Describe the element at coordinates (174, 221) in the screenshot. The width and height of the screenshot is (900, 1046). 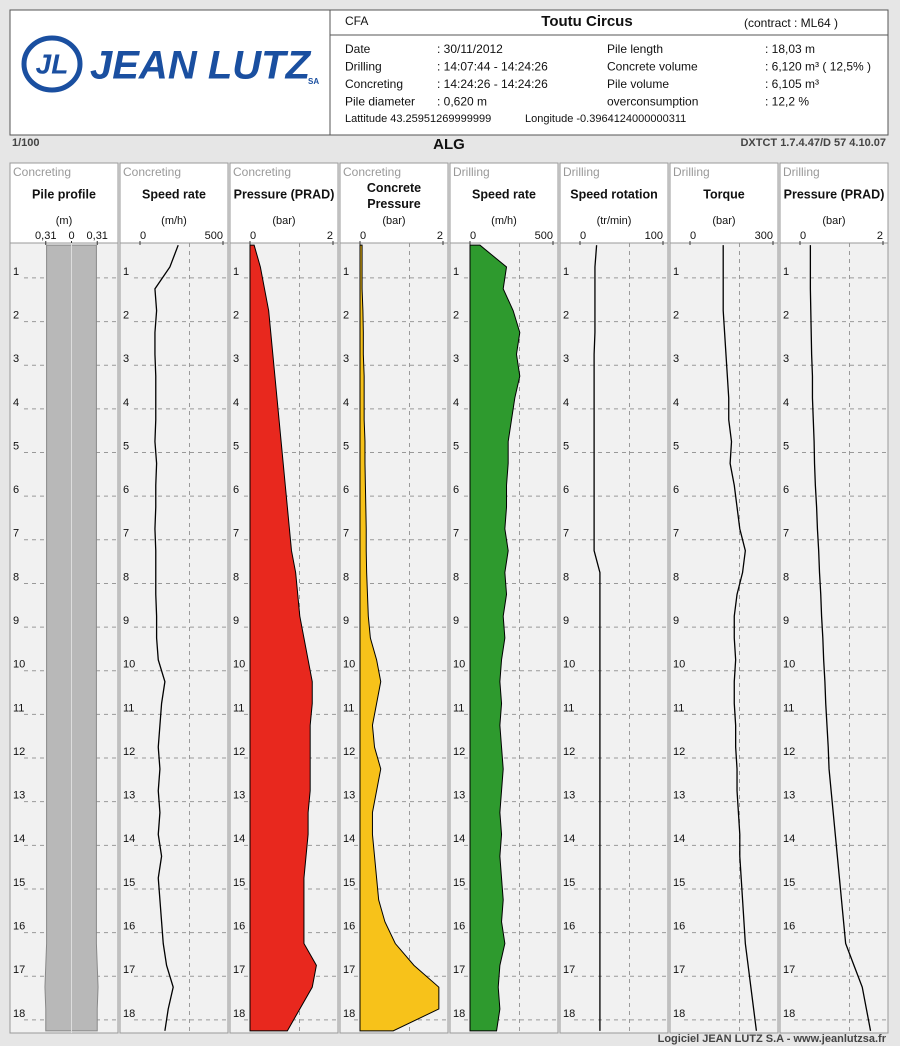
I see `panel-unit: (m/h)` at that location.